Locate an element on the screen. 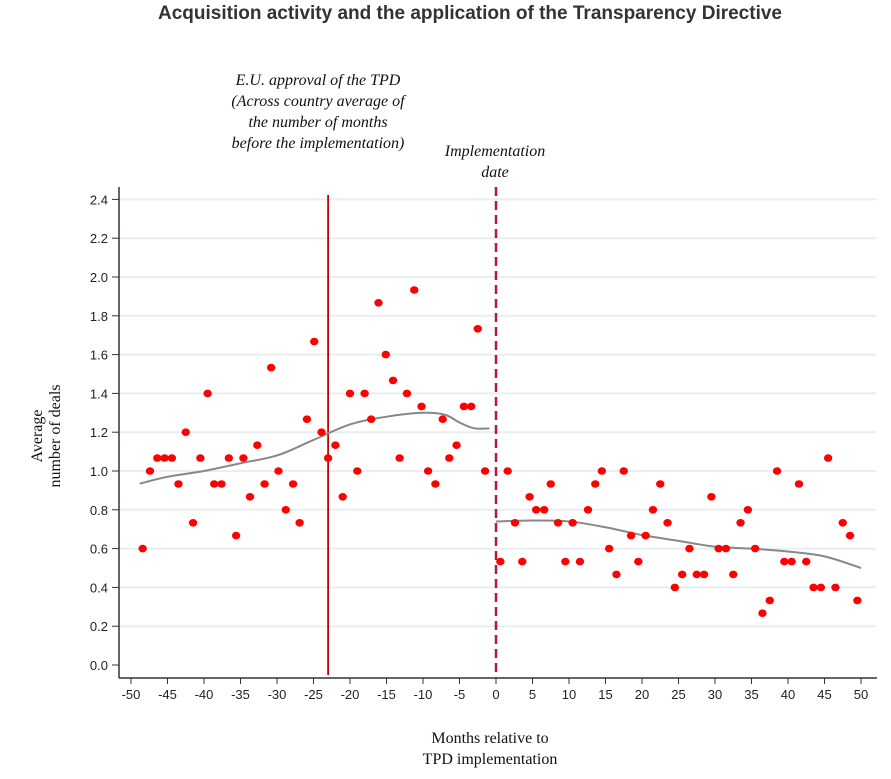  y-tick-label: 1.6 is located at coordinates (99, 355).